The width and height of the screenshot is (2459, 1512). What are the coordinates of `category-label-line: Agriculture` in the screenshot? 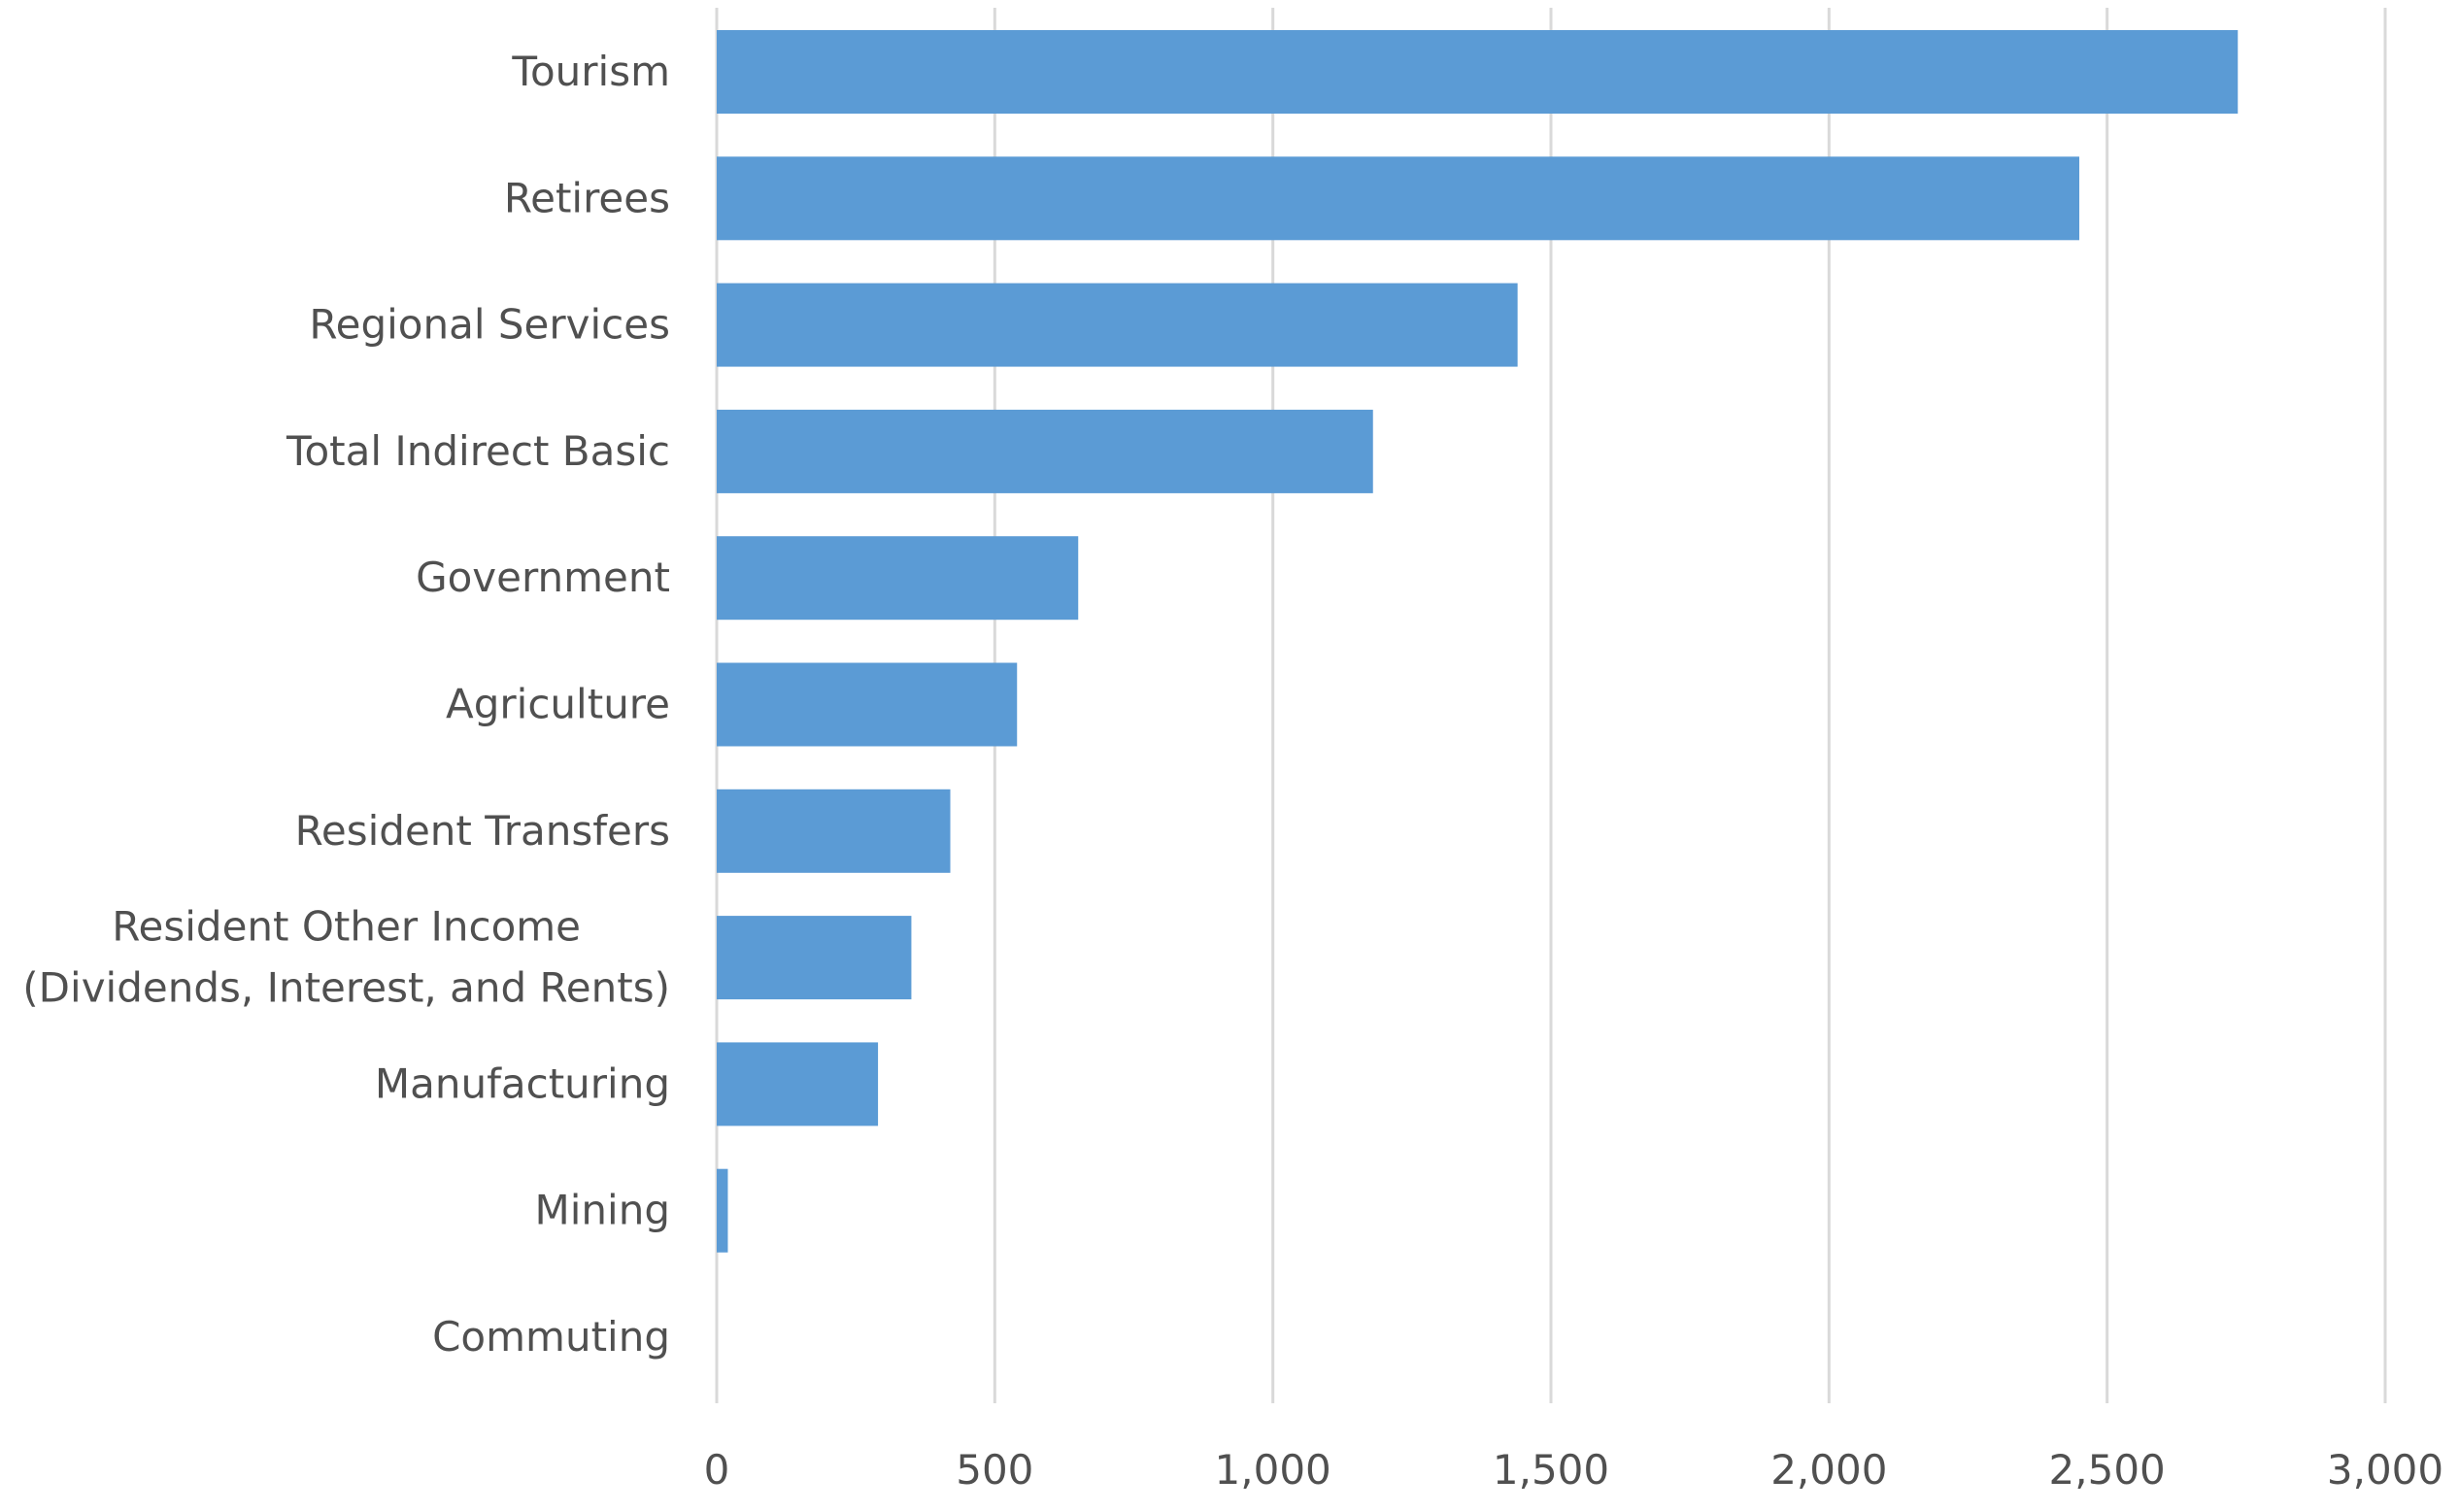 It's located at (558, 704).